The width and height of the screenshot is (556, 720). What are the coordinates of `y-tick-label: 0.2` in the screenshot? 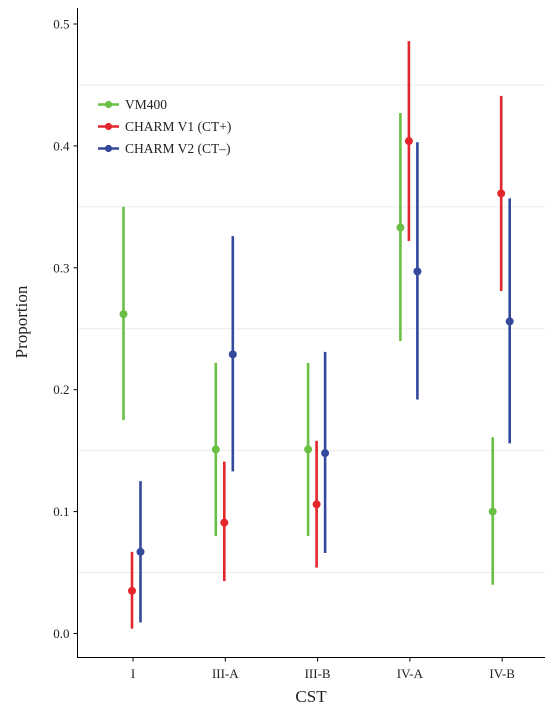 It's located at (61, 389).